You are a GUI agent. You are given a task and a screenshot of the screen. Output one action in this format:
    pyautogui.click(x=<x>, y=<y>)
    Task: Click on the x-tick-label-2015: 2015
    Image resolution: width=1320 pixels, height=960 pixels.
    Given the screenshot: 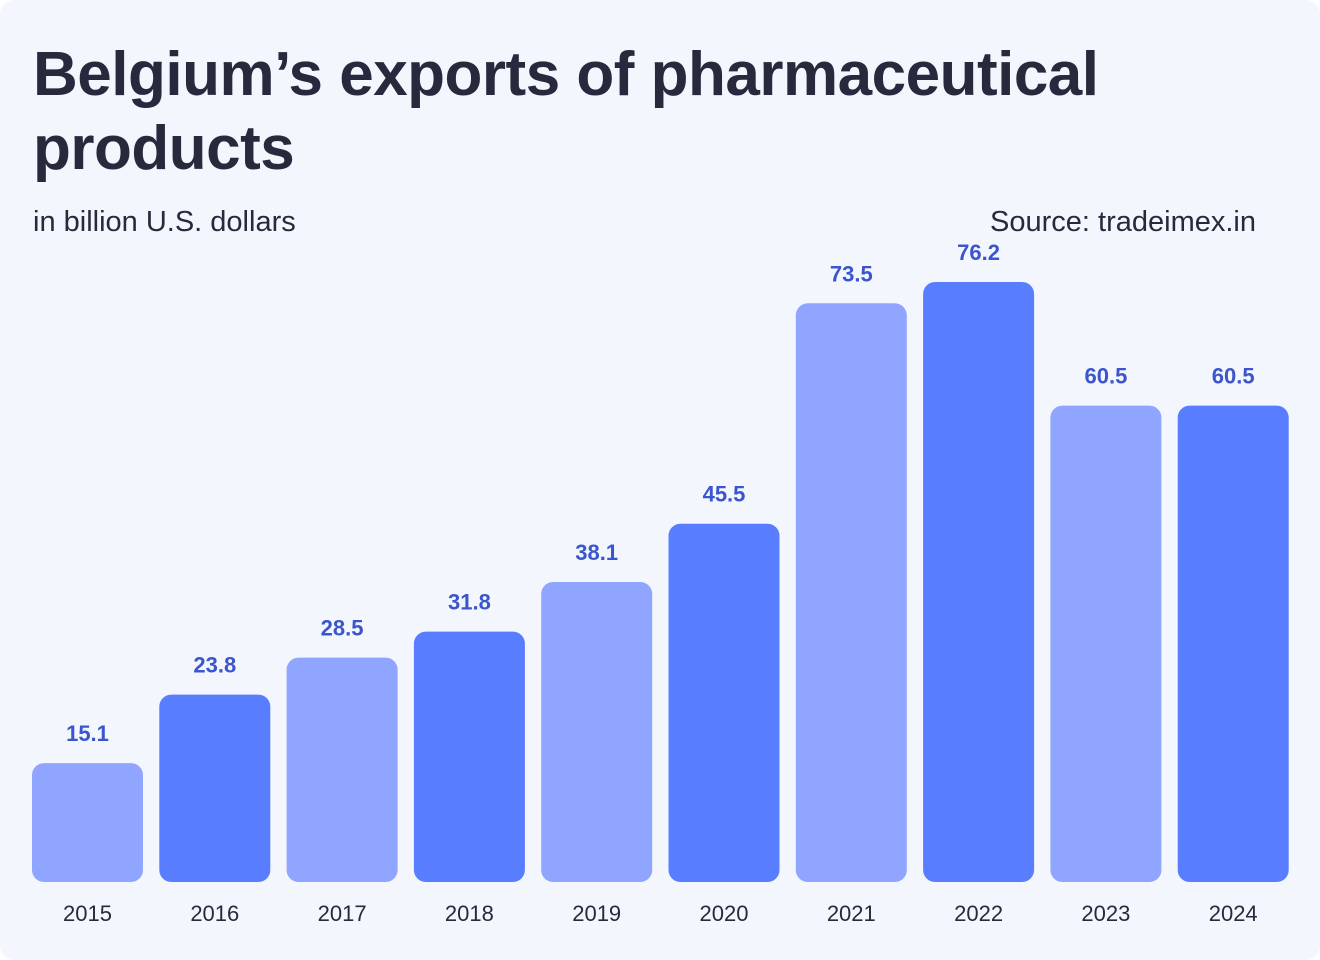 What is the action you would take?
    pyautogui.click(x=87, y=913)
    